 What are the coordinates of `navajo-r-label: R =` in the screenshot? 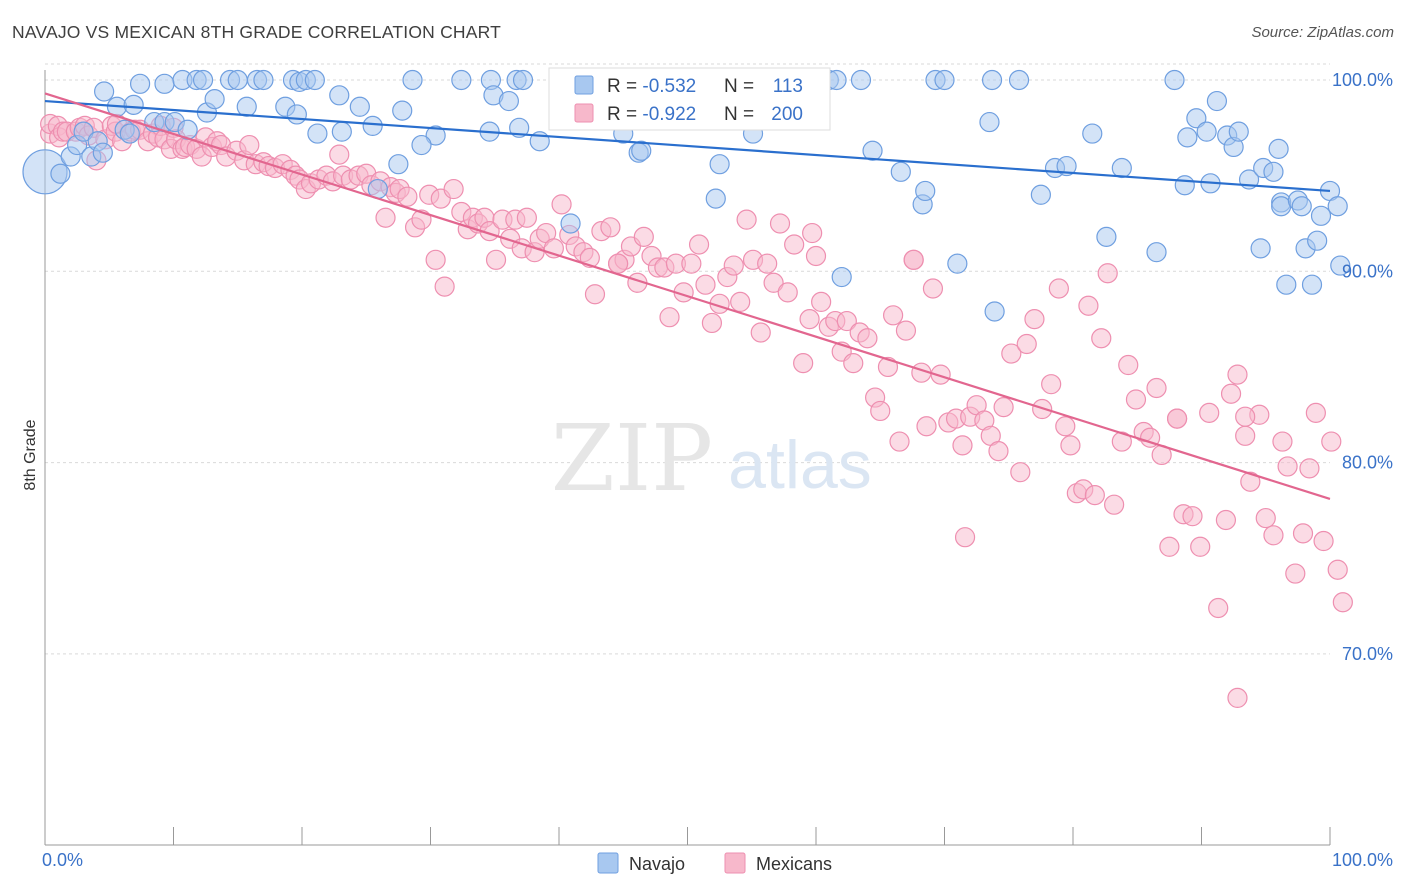 It's located at (624, 86).